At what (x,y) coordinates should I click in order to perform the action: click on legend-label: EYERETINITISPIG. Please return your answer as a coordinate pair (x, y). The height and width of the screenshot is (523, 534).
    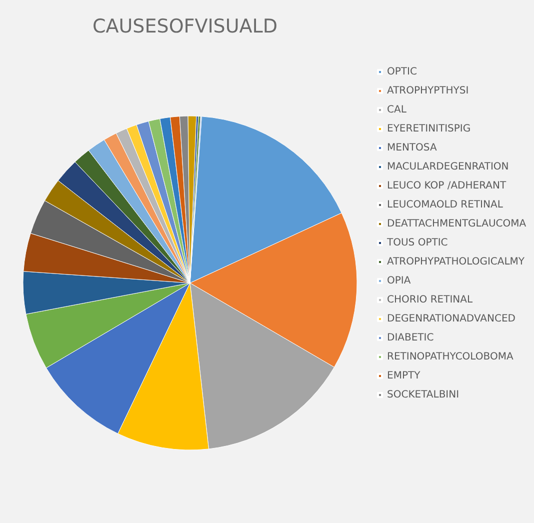
    Looking at the image, I should click on (429, 129).